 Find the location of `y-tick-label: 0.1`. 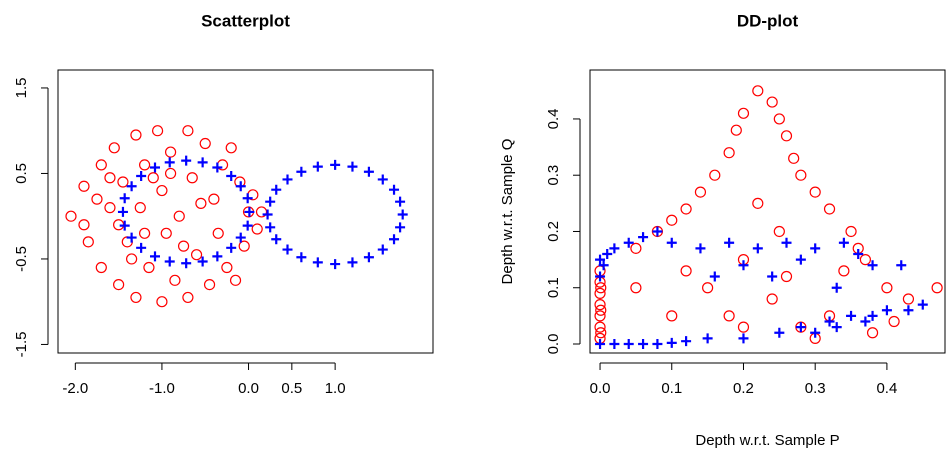

y-tick-label: 0.1 is located at coordinates (553, 287).